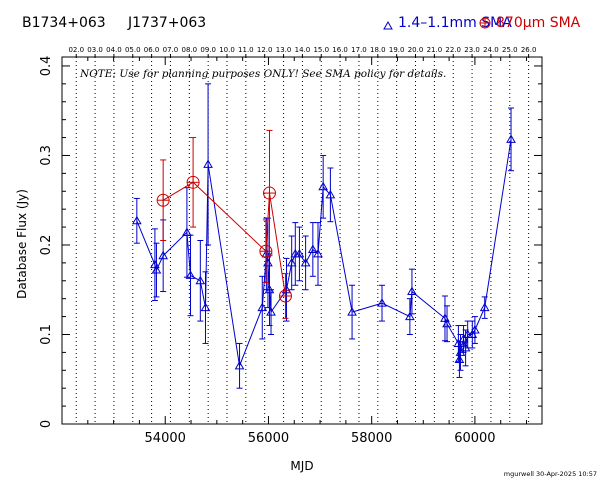 This screenshot has height=481, width=601. What do you see at coordinates (435, 50) in the screenshot?
I see `top-axis-label: 21.0` at bounding box center [435, 50].